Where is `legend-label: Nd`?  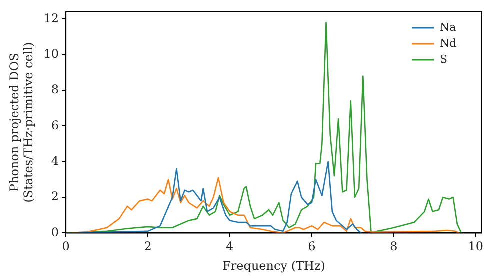
legend-label: Nd is located at coordinates (448, 43).